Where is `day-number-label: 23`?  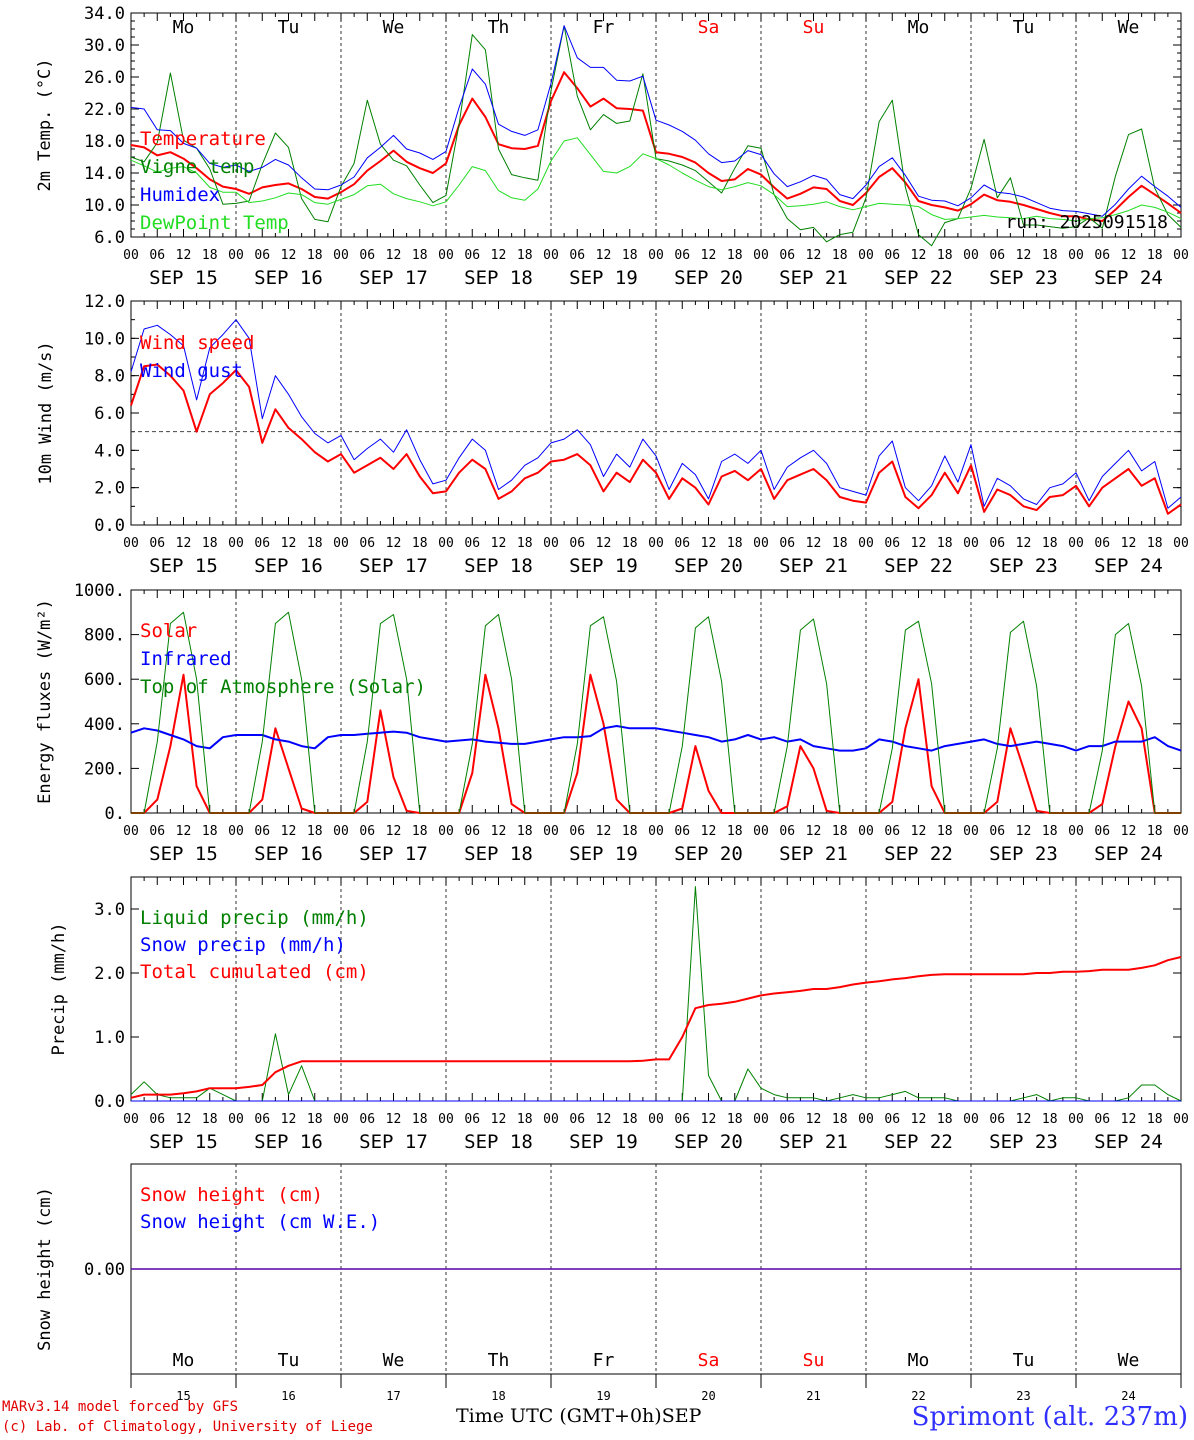
day-number-label: 23 is located at coordinates (1023, 1396).